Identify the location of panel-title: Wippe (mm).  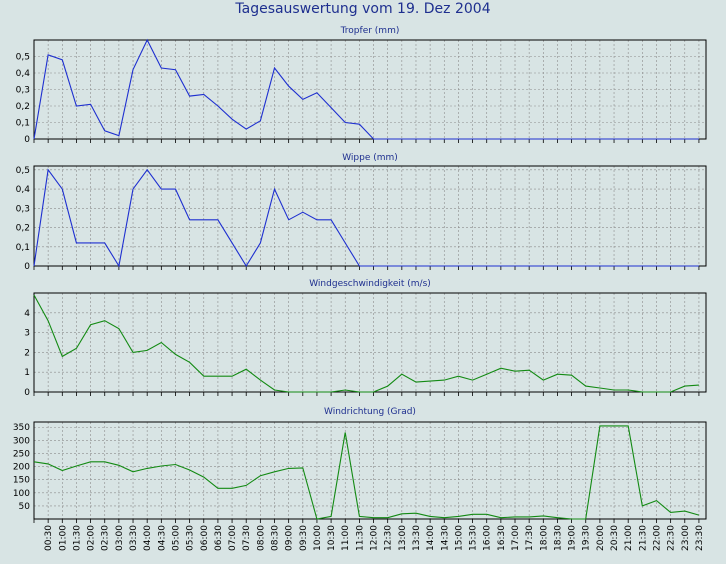
(370, 158).